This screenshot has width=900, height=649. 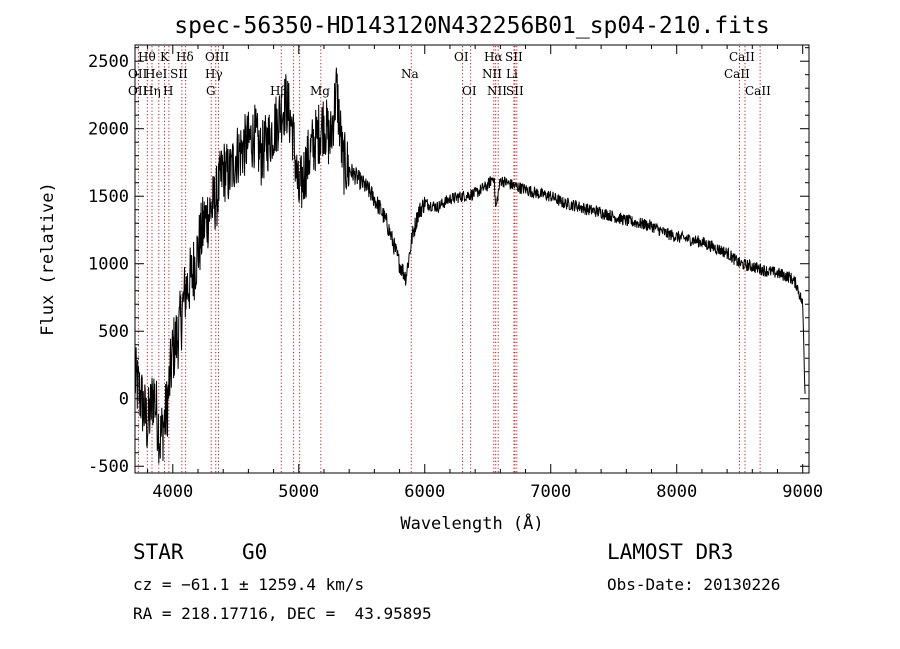 What do you see at coordinates (515, 91) in the screenshot?
I see `line-label-22: SII` at bounding box center [515, 91].